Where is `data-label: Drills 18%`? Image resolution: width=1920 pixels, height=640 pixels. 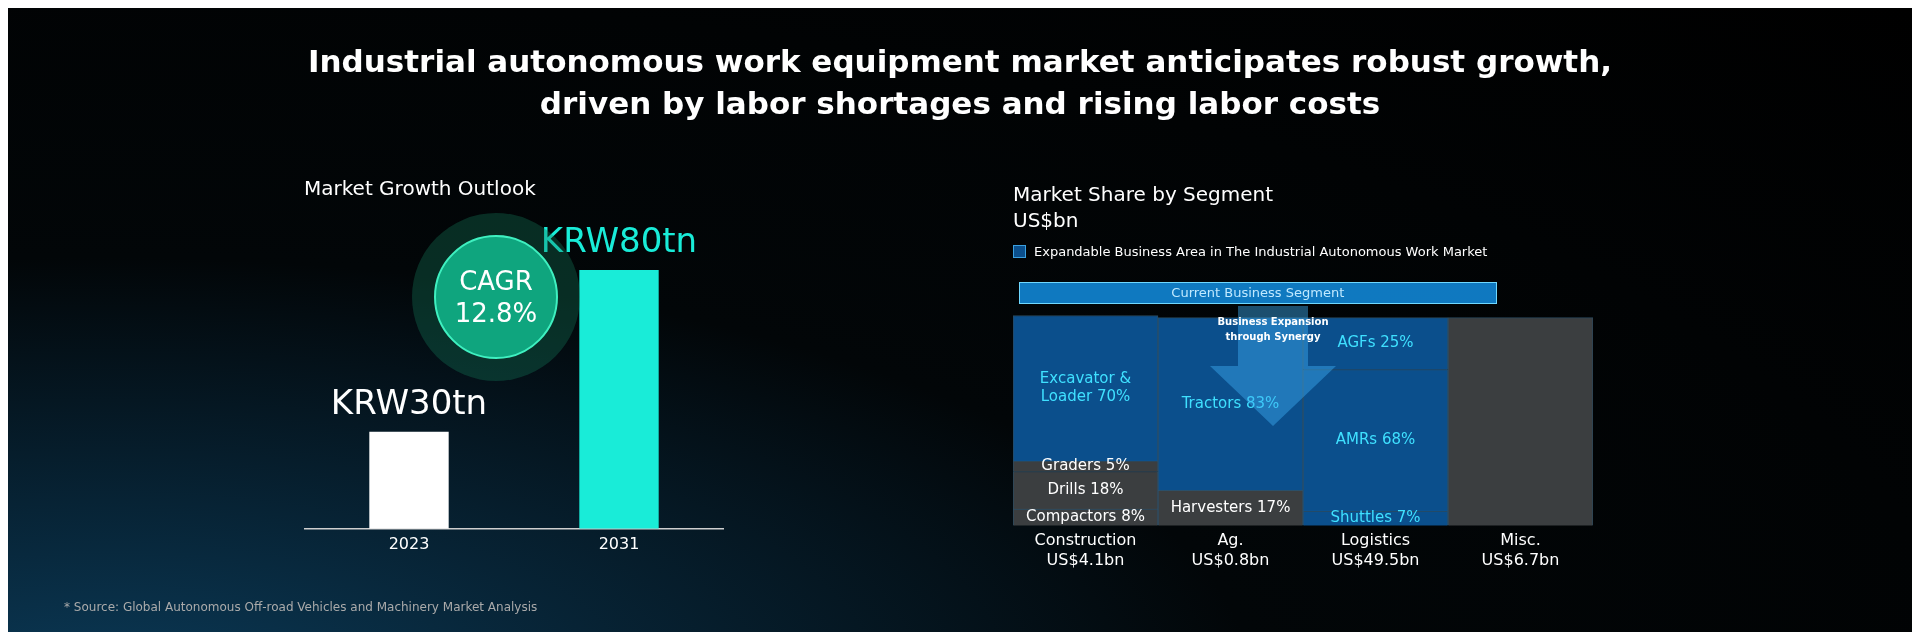 data-label: Drills 18% is located at coordinates (1085, 489).